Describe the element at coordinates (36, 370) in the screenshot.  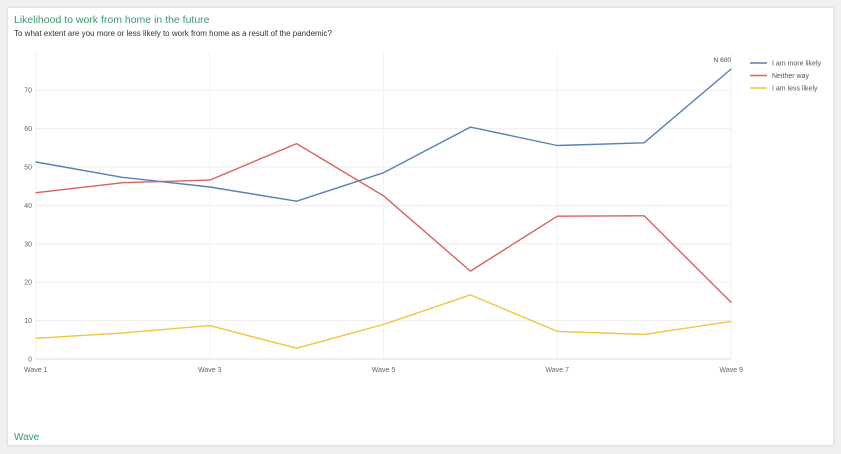
I see `x-tick-label-1: Wave 1` at that location.